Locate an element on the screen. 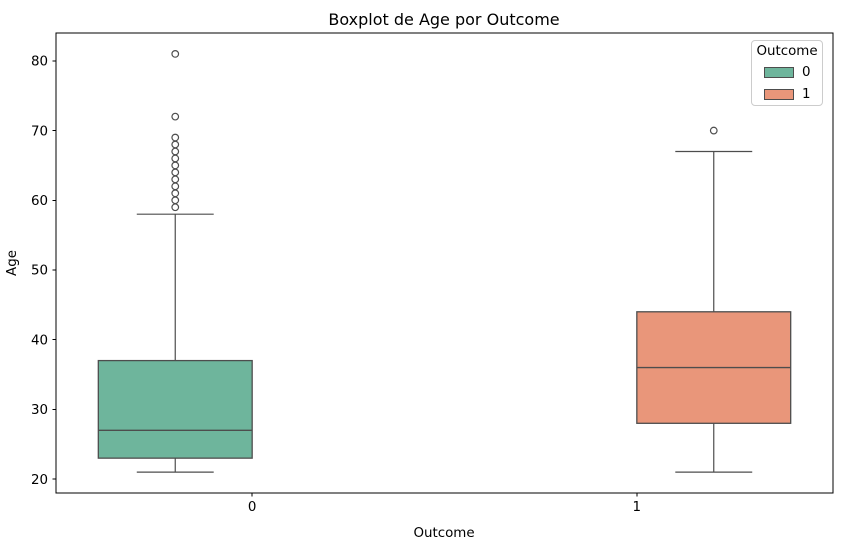  y-tick-label: 30 is located at coordinates (39, 410).